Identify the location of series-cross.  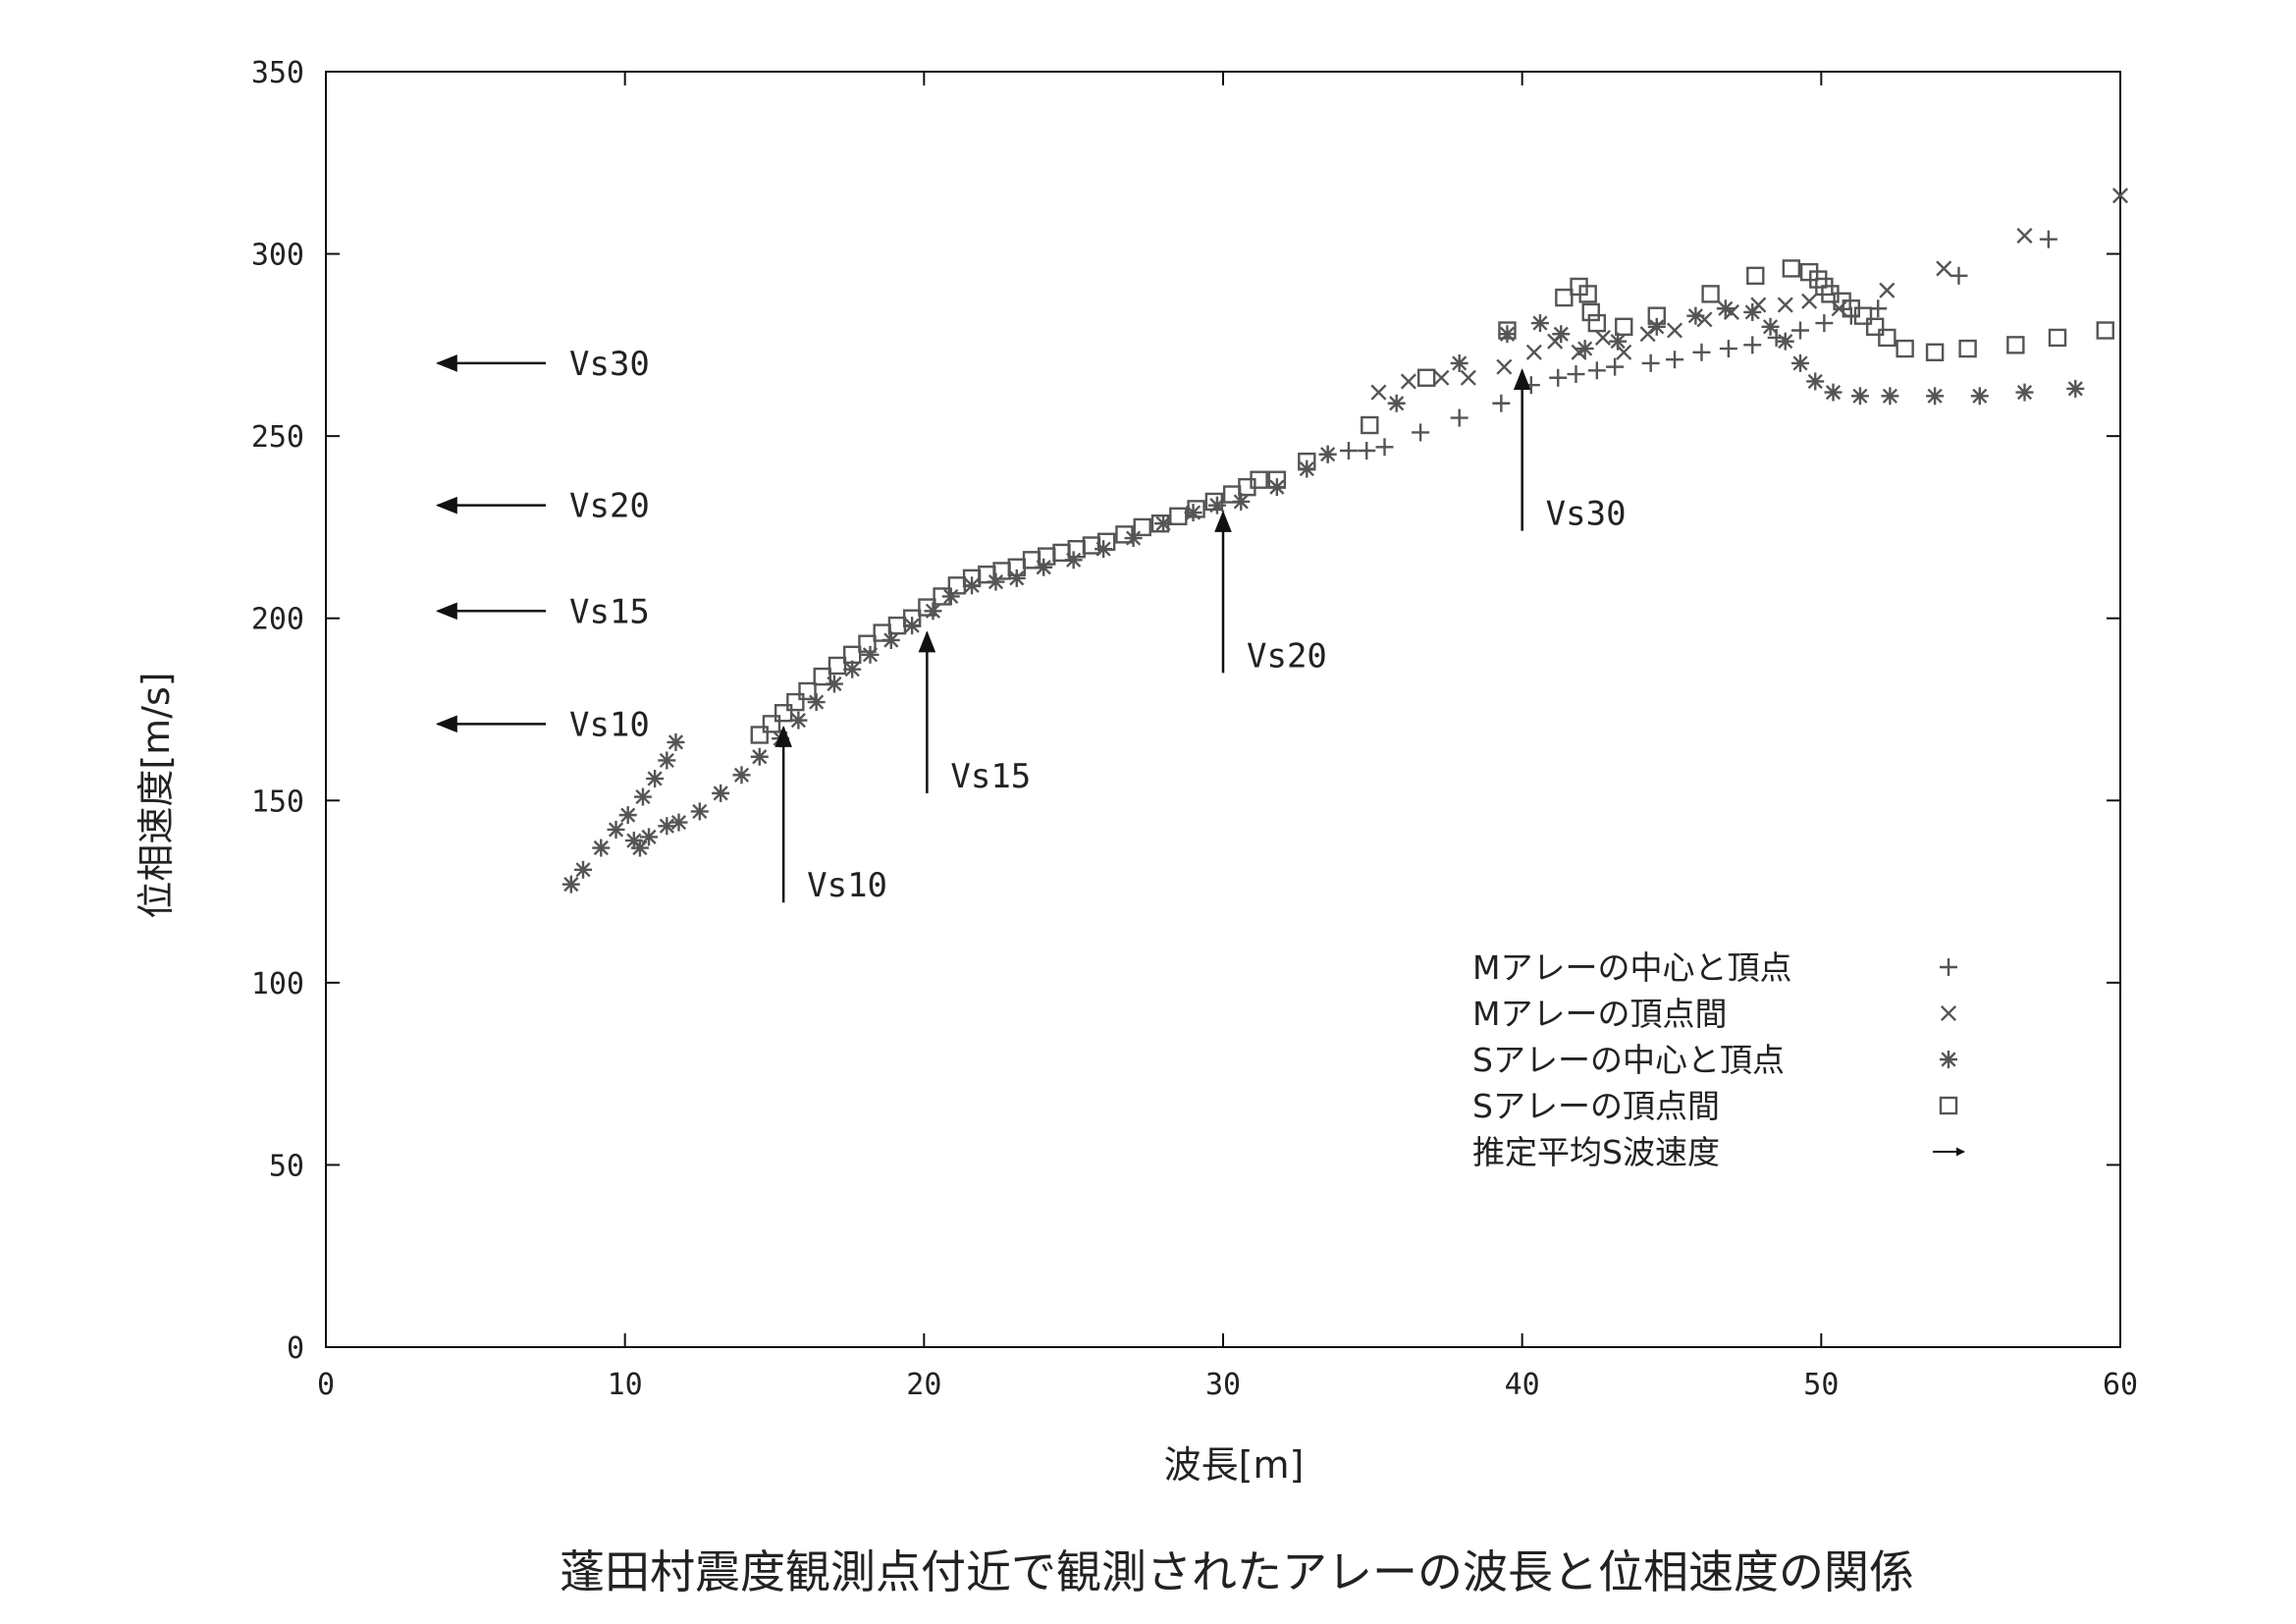
(1749, 294).